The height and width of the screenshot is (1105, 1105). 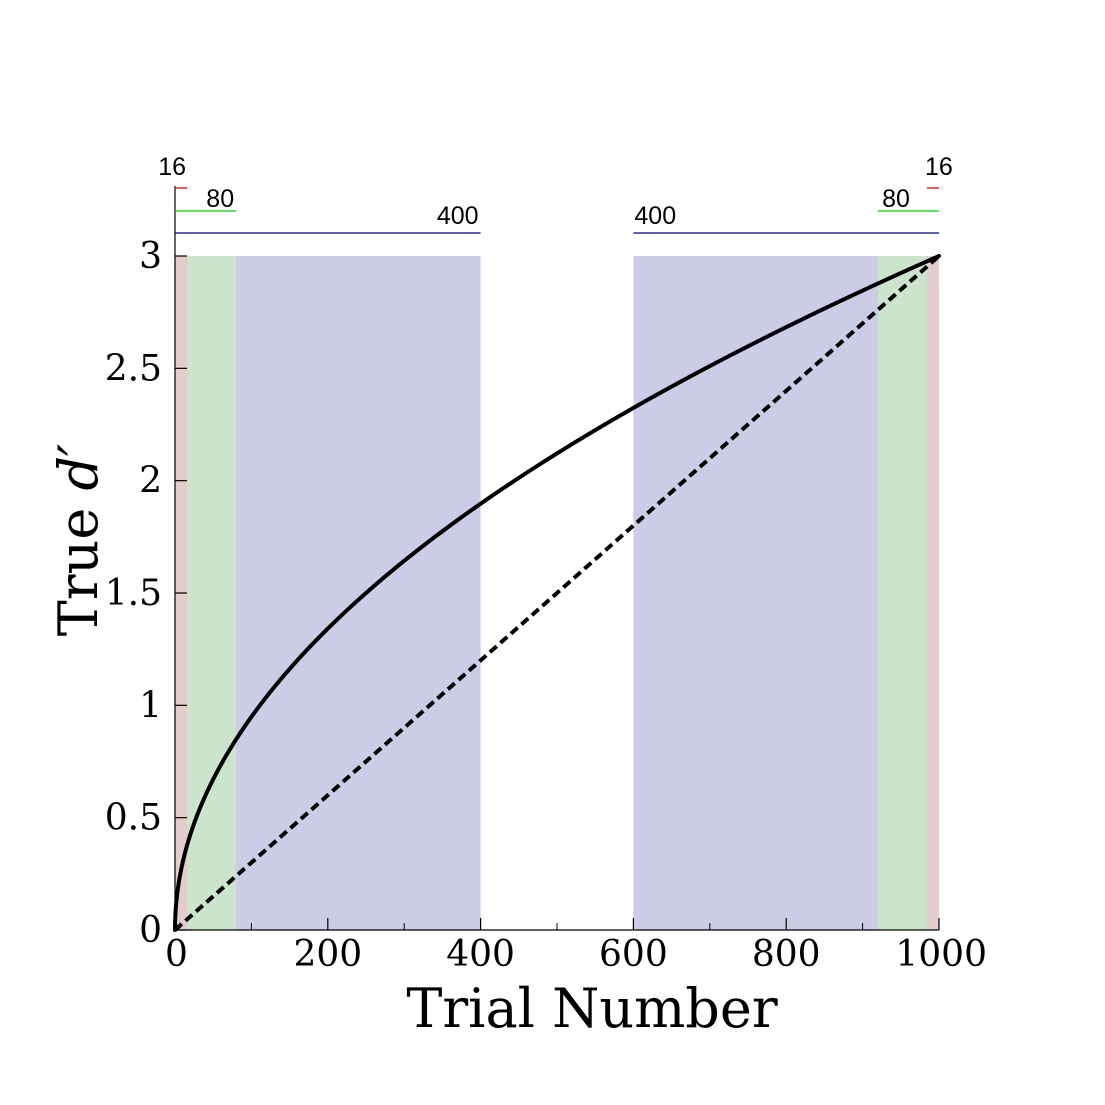 I want to click on x-tick-label: 600, so click(x=633, y=954).